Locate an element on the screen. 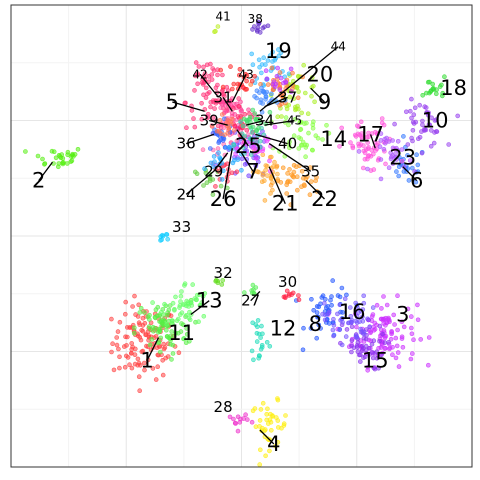  cluster-label-33: 33 is located at coordinates (181, 227).